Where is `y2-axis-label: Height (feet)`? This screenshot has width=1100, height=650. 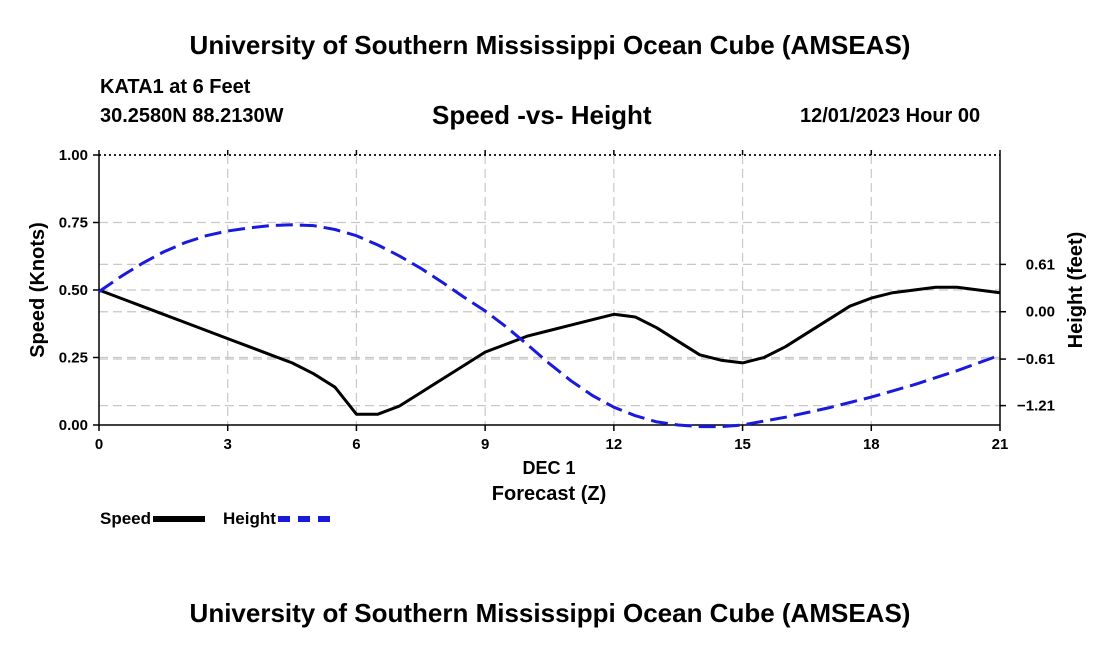
y2-axis-label: Height (feet) is located at coordinates (1076, 290).